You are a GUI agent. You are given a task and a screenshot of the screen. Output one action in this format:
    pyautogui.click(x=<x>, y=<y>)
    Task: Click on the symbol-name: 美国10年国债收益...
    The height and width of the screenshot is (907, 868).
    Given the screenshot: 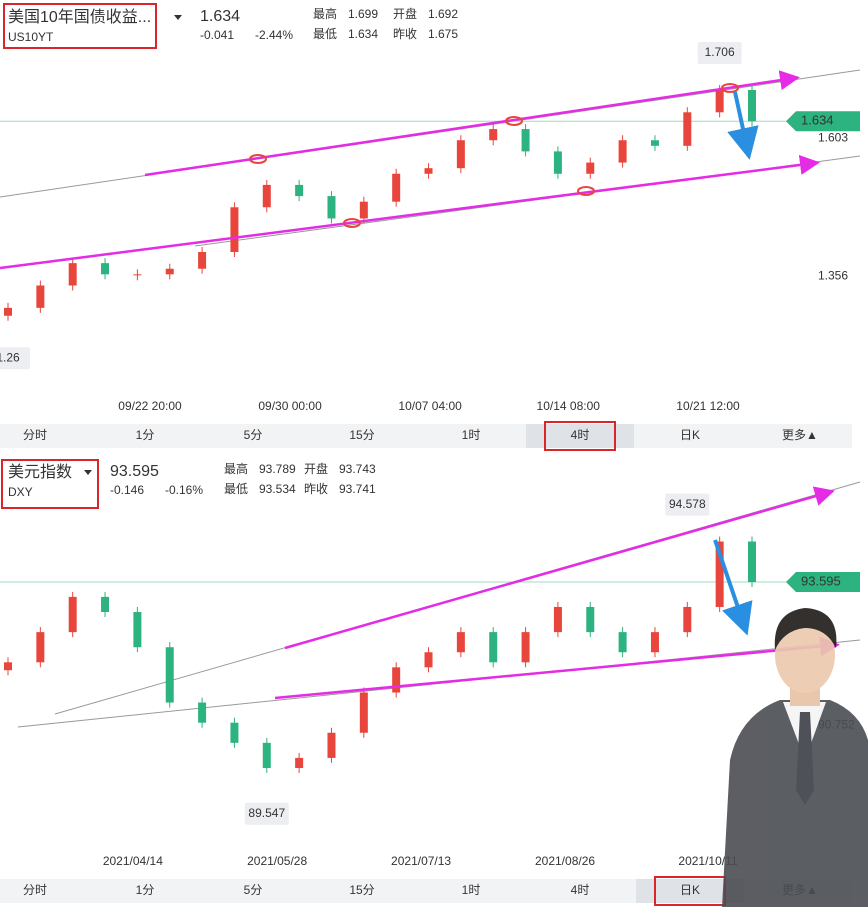 What is the action you would take?
    pyautogui.click(x=79, y=17)
    